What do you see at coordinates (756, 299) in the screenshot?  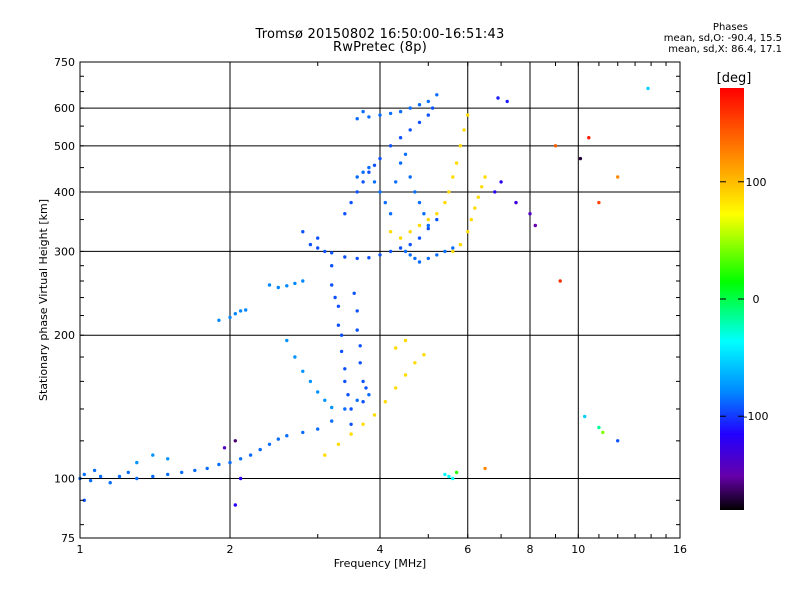 I see `colorbar-tick-label: 0` at bounding box center [756, 299].